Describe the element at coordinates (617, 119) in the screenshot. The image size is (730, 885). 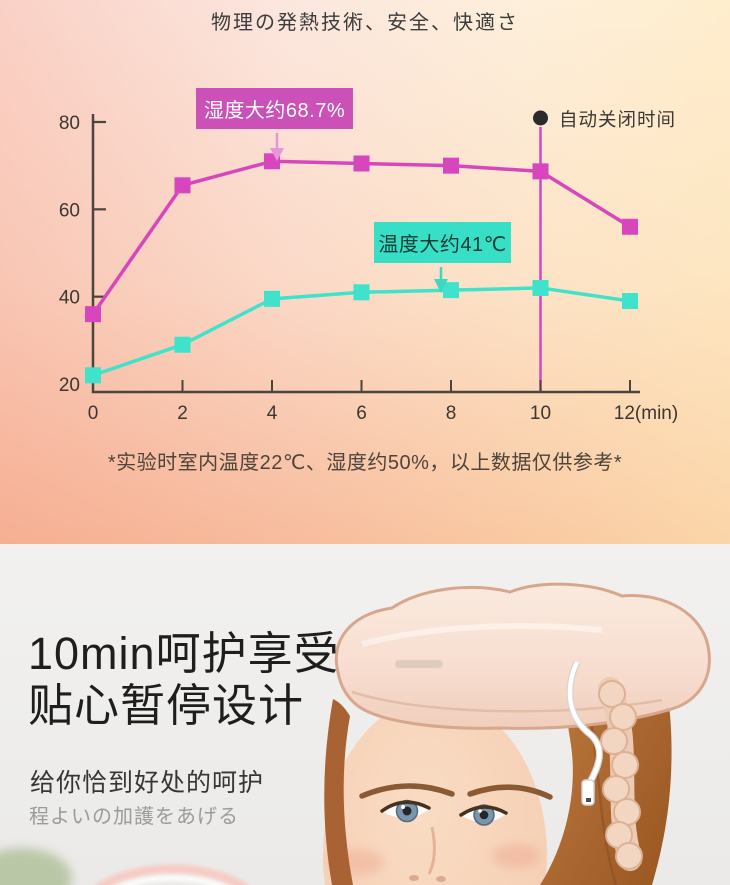
I see `auto-off-label: 自动关闭时间` at that location.